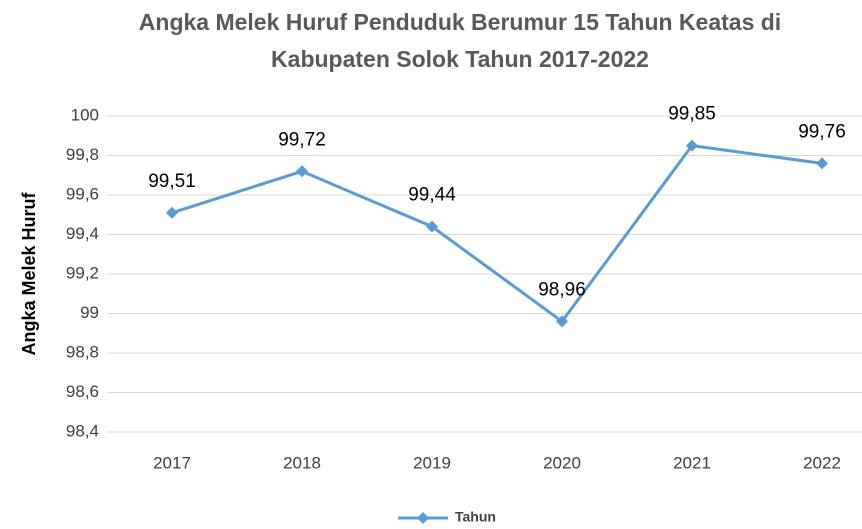  What do you see at coordinates (822, 131) in the screenshot?
I see `data-label: 99,76` at bounding box center [822, 131].